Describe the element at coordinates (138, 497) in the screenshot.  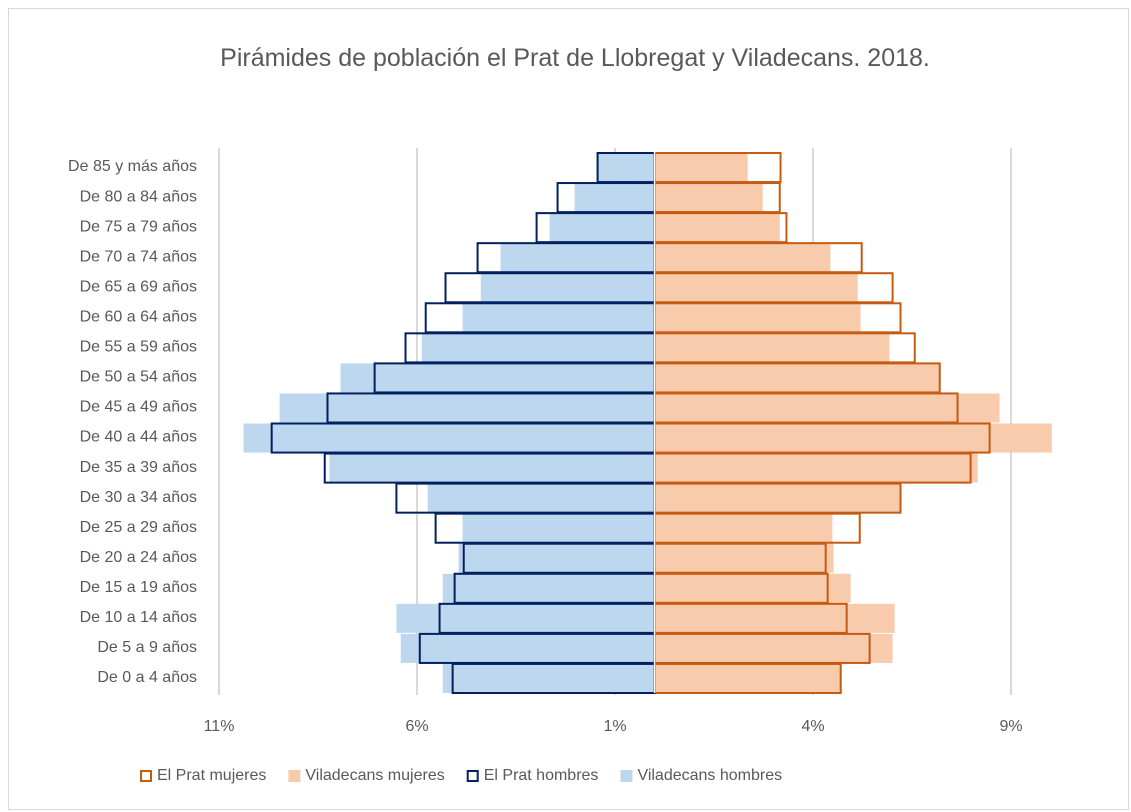
I see `y-tick-label: De 30 a 34 años` at that location.